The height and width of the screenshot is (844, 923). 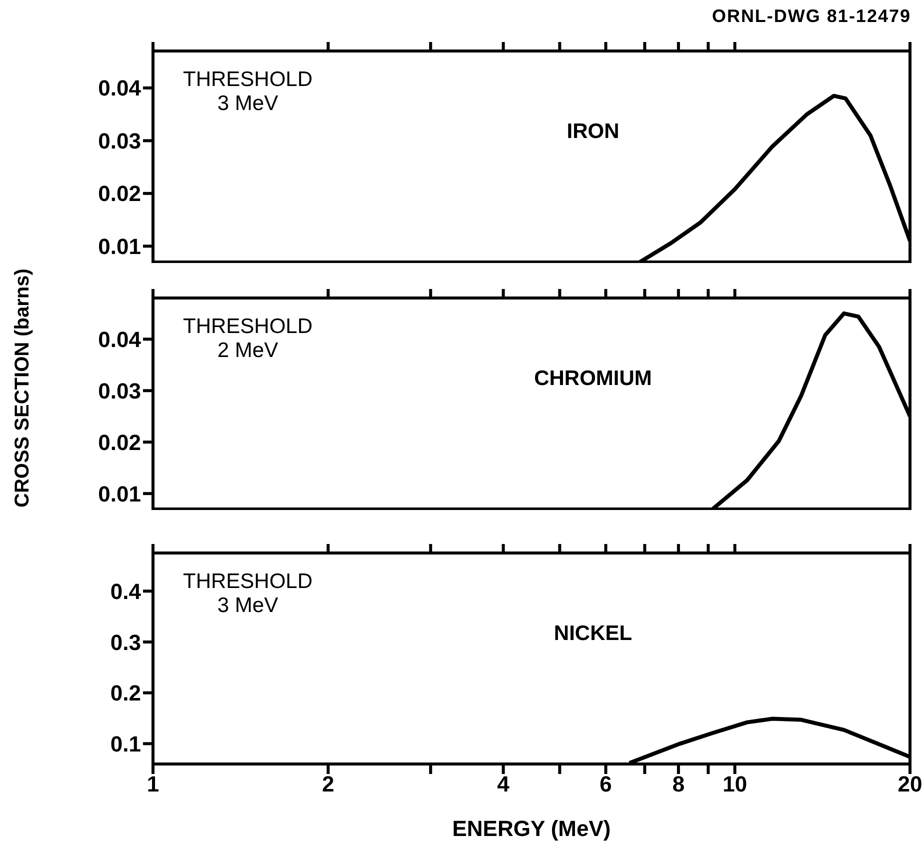 I want to click on y-tick-label: 0.3, so click(x=125, y=642).